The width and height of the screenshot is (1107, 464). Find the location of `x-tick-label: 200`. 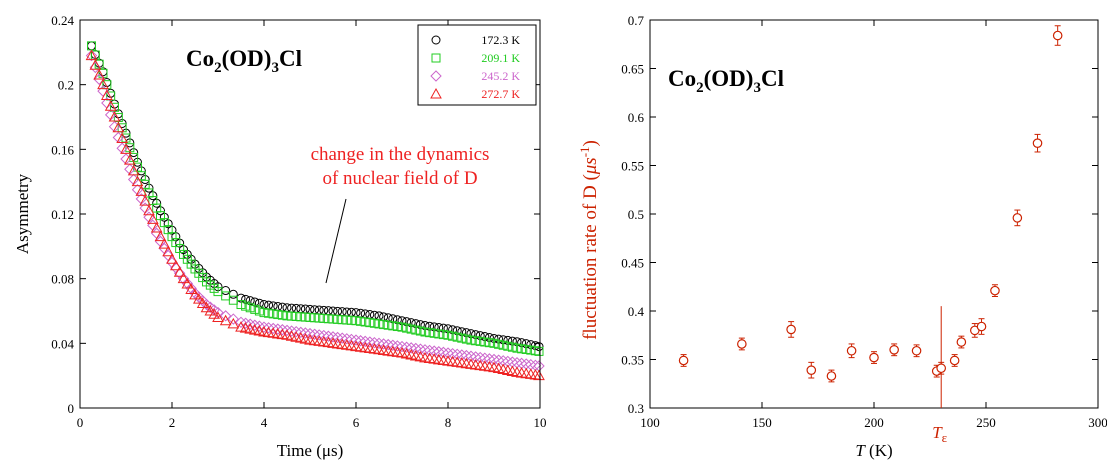

x-tick-label: 200 is located at coordinates (874, 422).